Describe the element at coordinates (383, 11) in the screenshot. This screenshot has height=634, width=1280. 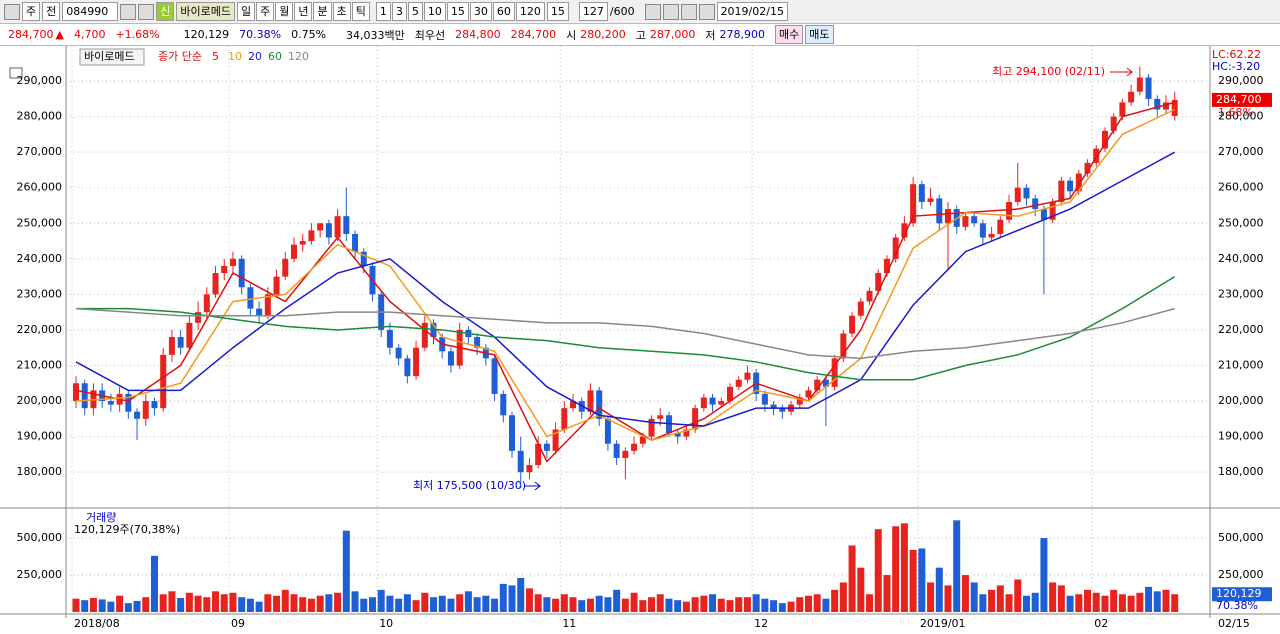
I see `number: 1` at that location.